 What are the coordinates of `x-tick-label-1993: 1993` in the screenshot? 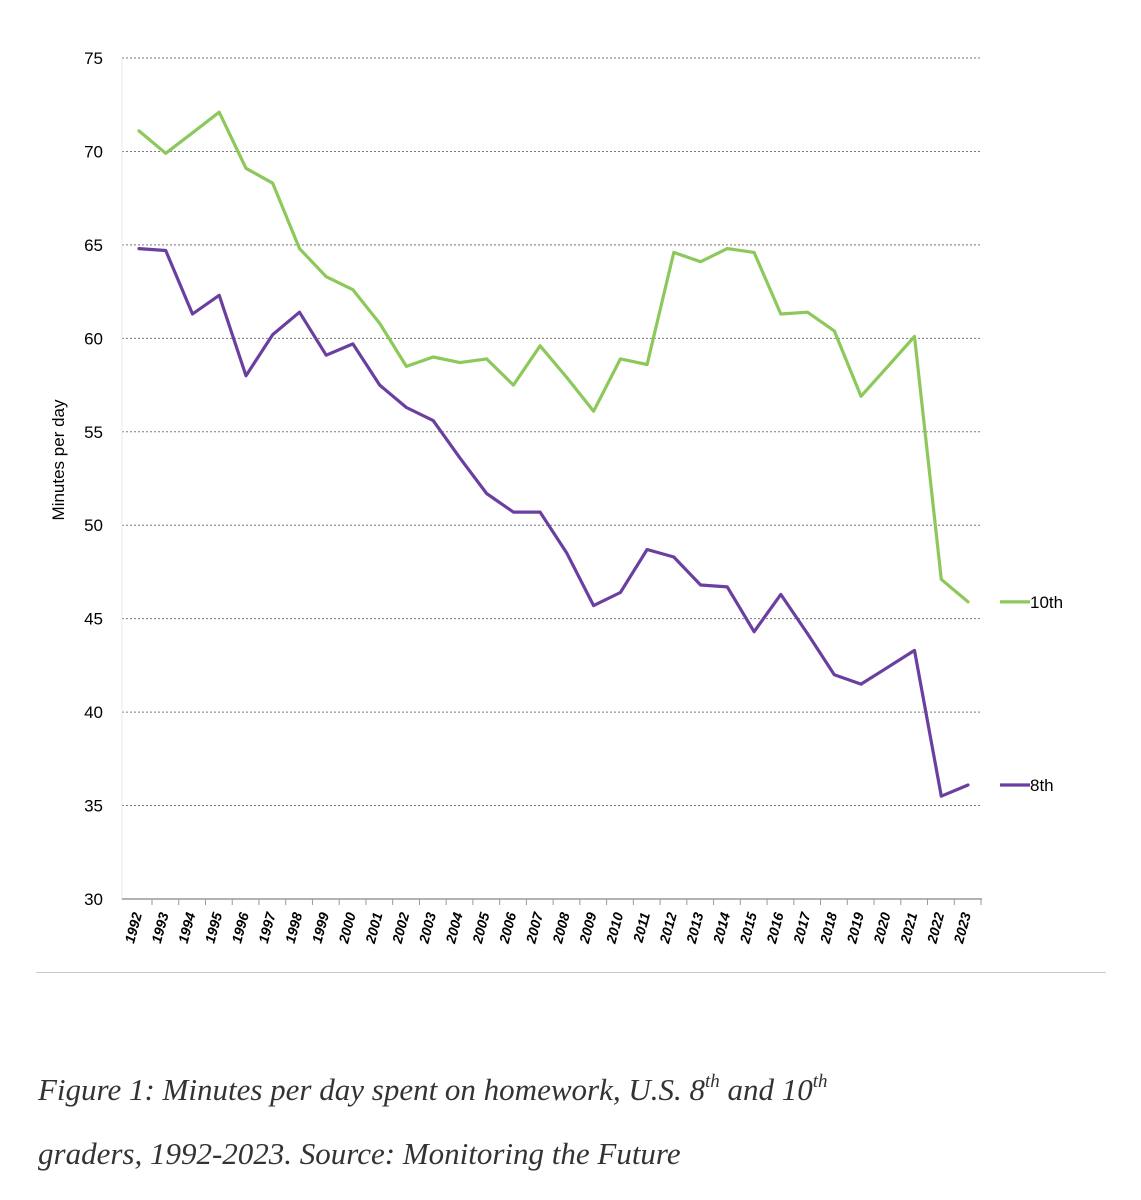 It's located at (160, 927).